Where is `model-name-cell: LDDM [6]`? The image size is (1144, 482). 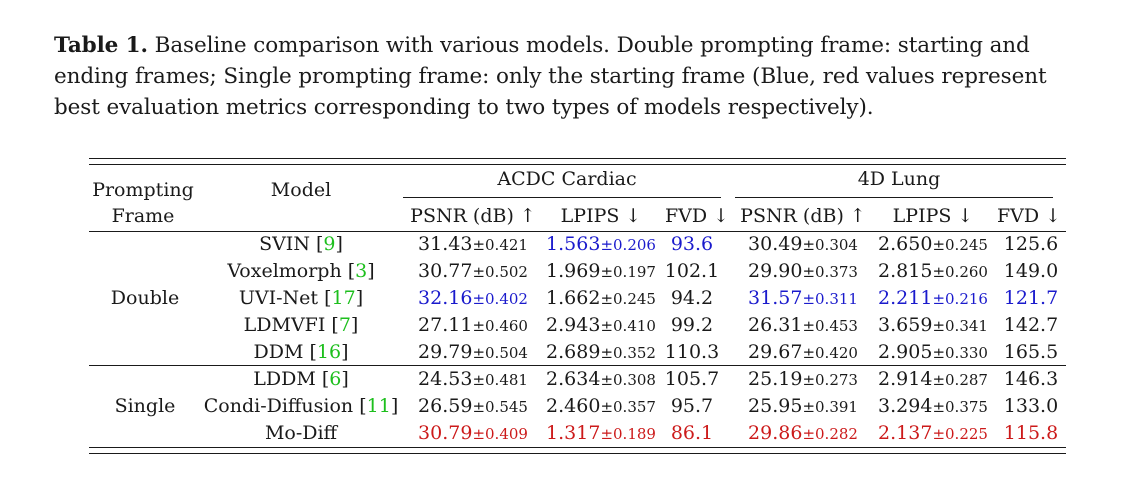
model-name-cell: LDDM [6] is located at coordinates (301, 379).